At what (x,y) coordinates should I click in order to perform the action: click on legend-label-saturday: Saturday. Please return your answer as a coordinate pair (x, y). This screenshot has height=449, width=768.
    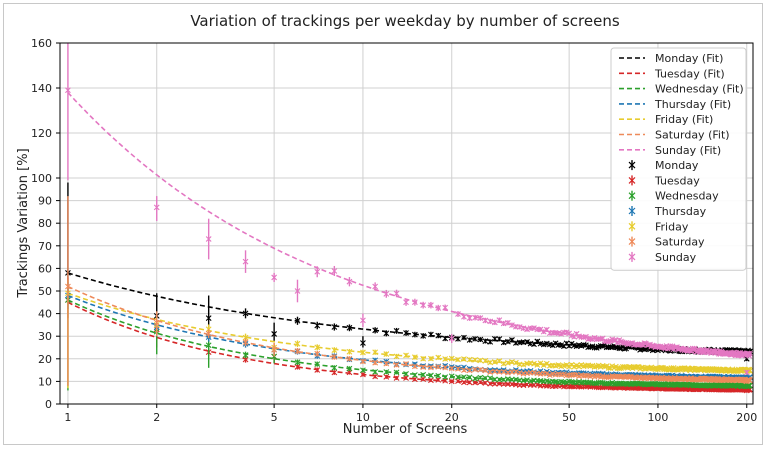
    Looking at the image, I should click on (680, 242).